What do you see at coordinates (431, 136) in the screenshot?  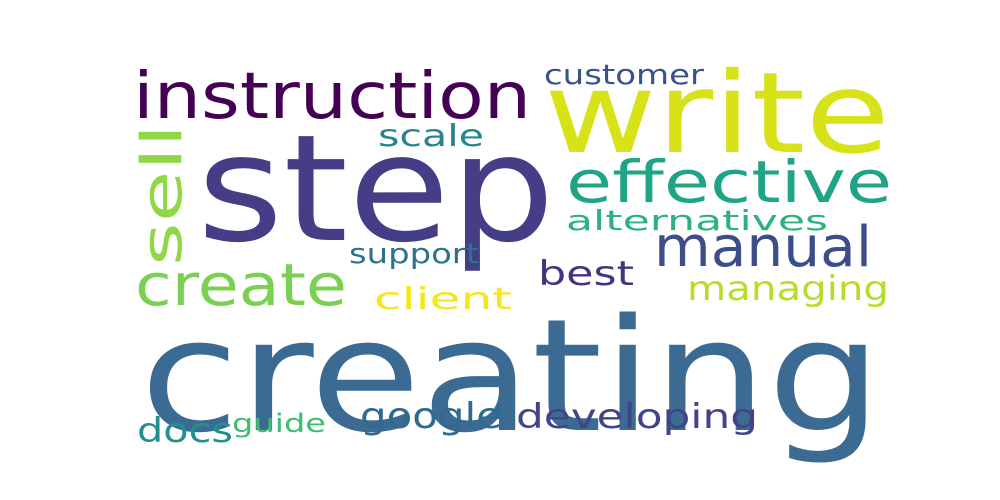 I see `word-scale: scale` at bounding box center [431, 136].